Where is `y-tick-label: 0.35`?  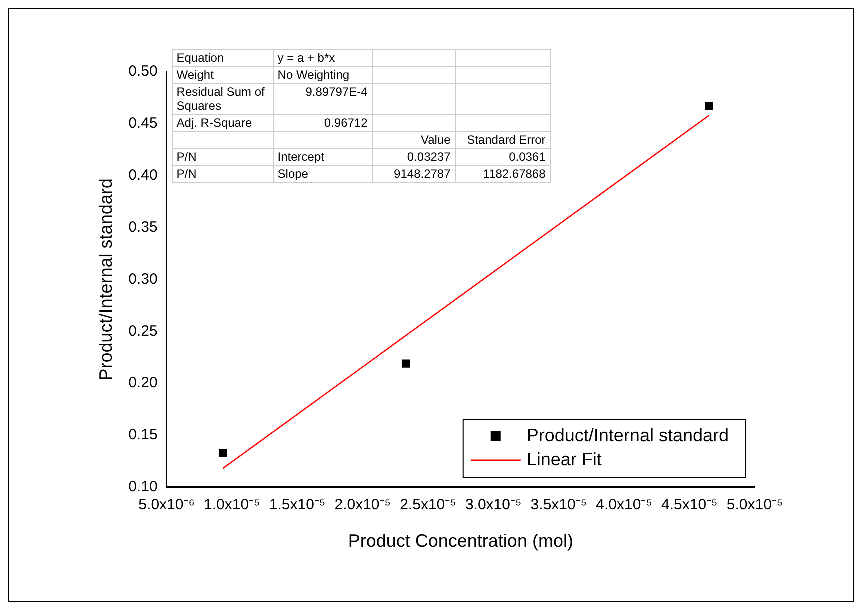 y-tick-label: 0.35 is located at coordinates (143, 227).